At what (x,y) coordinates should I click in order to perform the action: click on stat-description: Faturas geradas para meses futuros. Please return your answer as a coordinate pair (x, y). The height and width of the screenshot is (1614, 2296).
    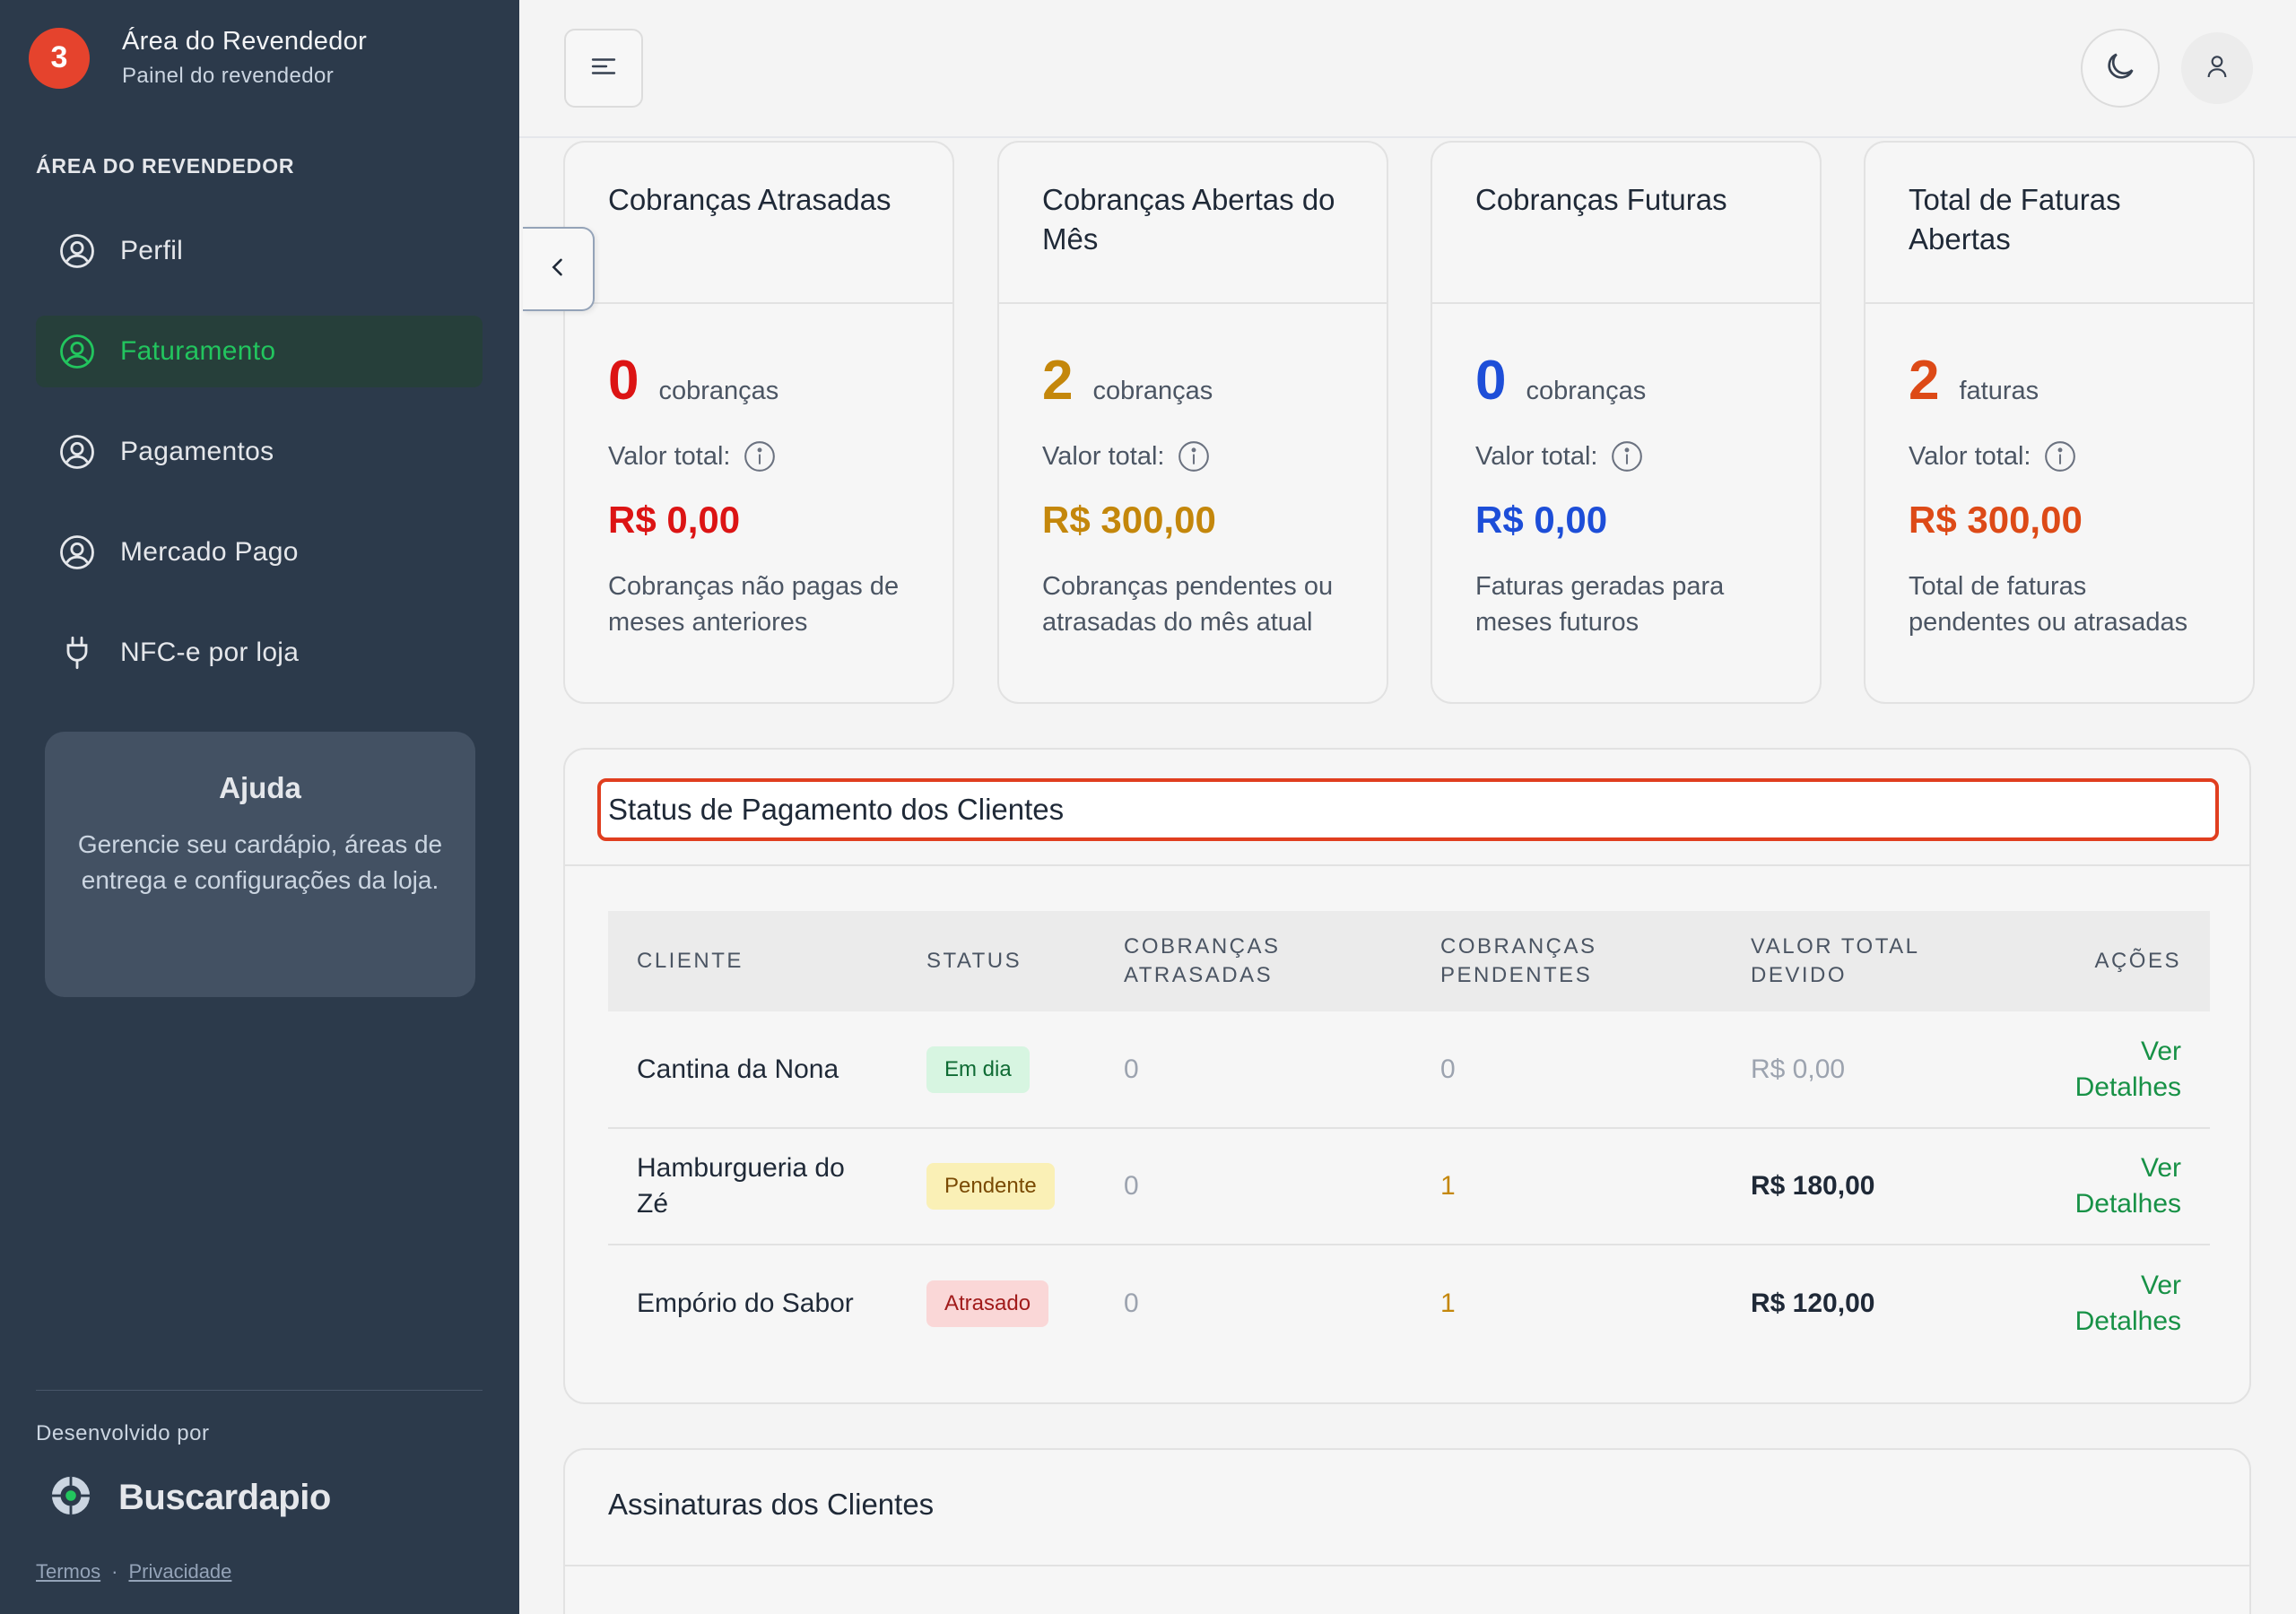
    Looking at the image, I should click on (1600, 604).